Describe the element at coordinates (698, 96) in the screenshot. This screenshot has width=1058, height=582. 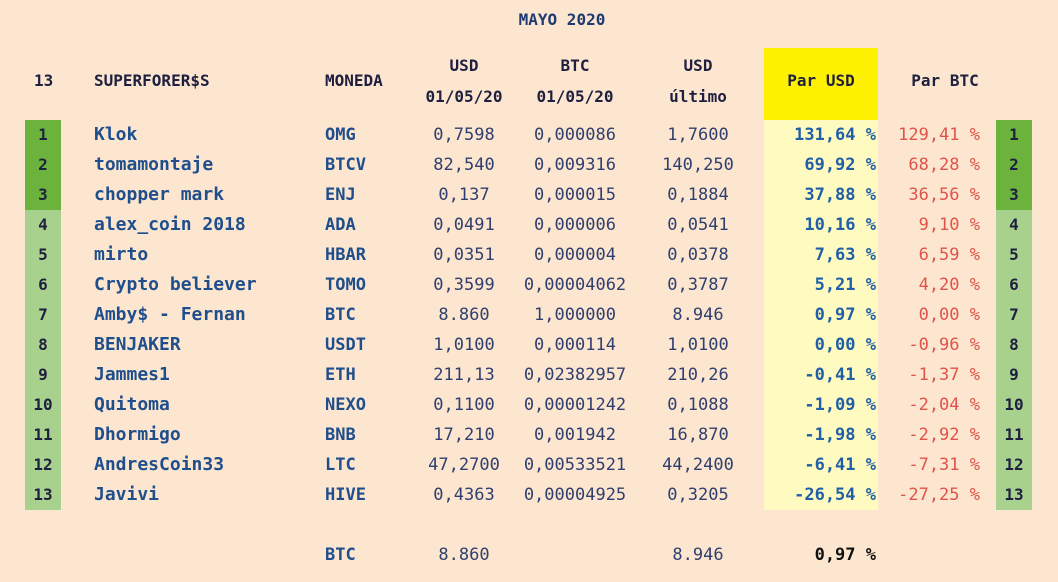
I see `header-usd-last-line2: último` at that location.